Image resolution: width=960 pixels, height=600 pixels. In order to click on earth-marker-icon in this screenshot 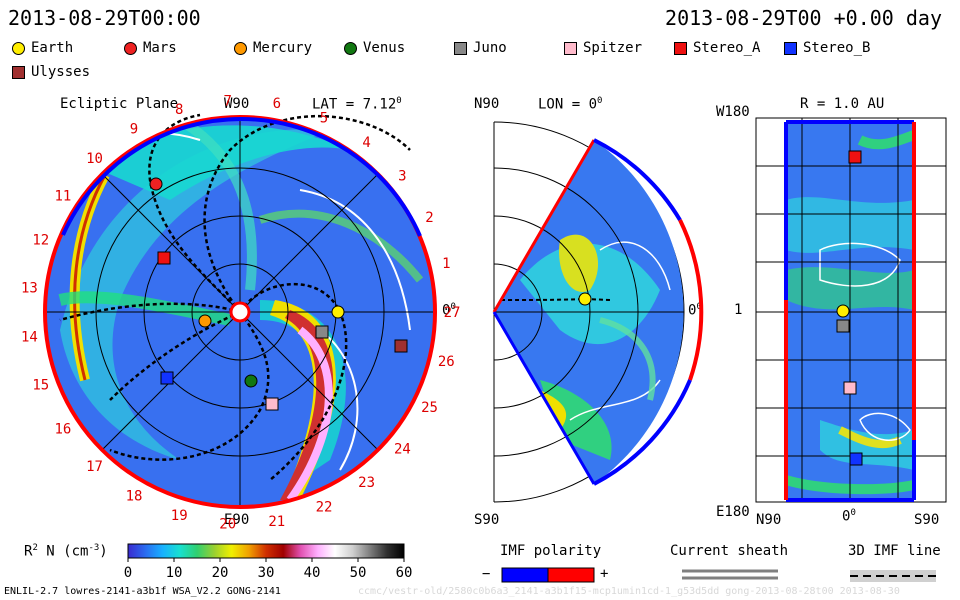, I will do `click(18, 48)`.